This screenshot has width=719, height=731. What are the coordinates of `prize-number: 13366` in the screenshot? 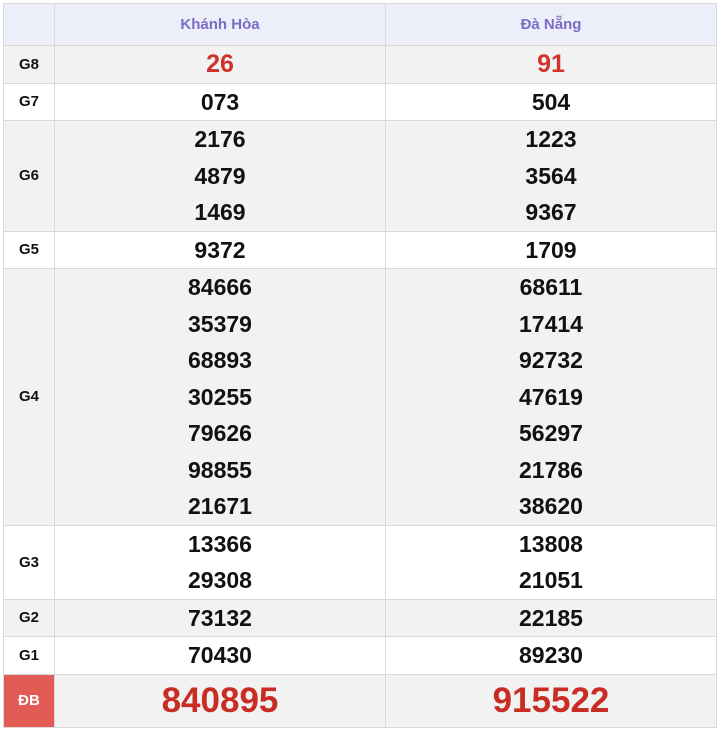 It's located at (220, 543).